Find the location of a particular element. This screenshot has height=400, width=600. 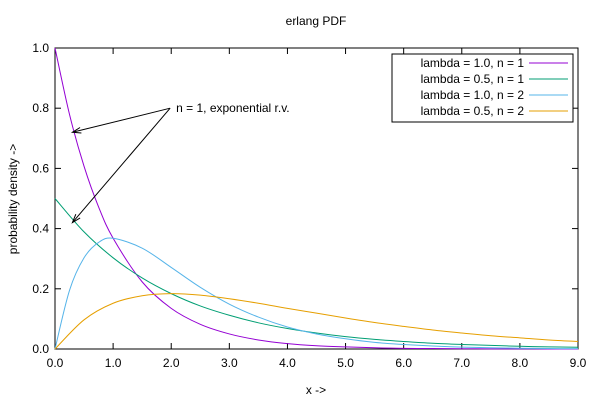

y-tick-label: 0.6 is located at coordinates (40, 168).